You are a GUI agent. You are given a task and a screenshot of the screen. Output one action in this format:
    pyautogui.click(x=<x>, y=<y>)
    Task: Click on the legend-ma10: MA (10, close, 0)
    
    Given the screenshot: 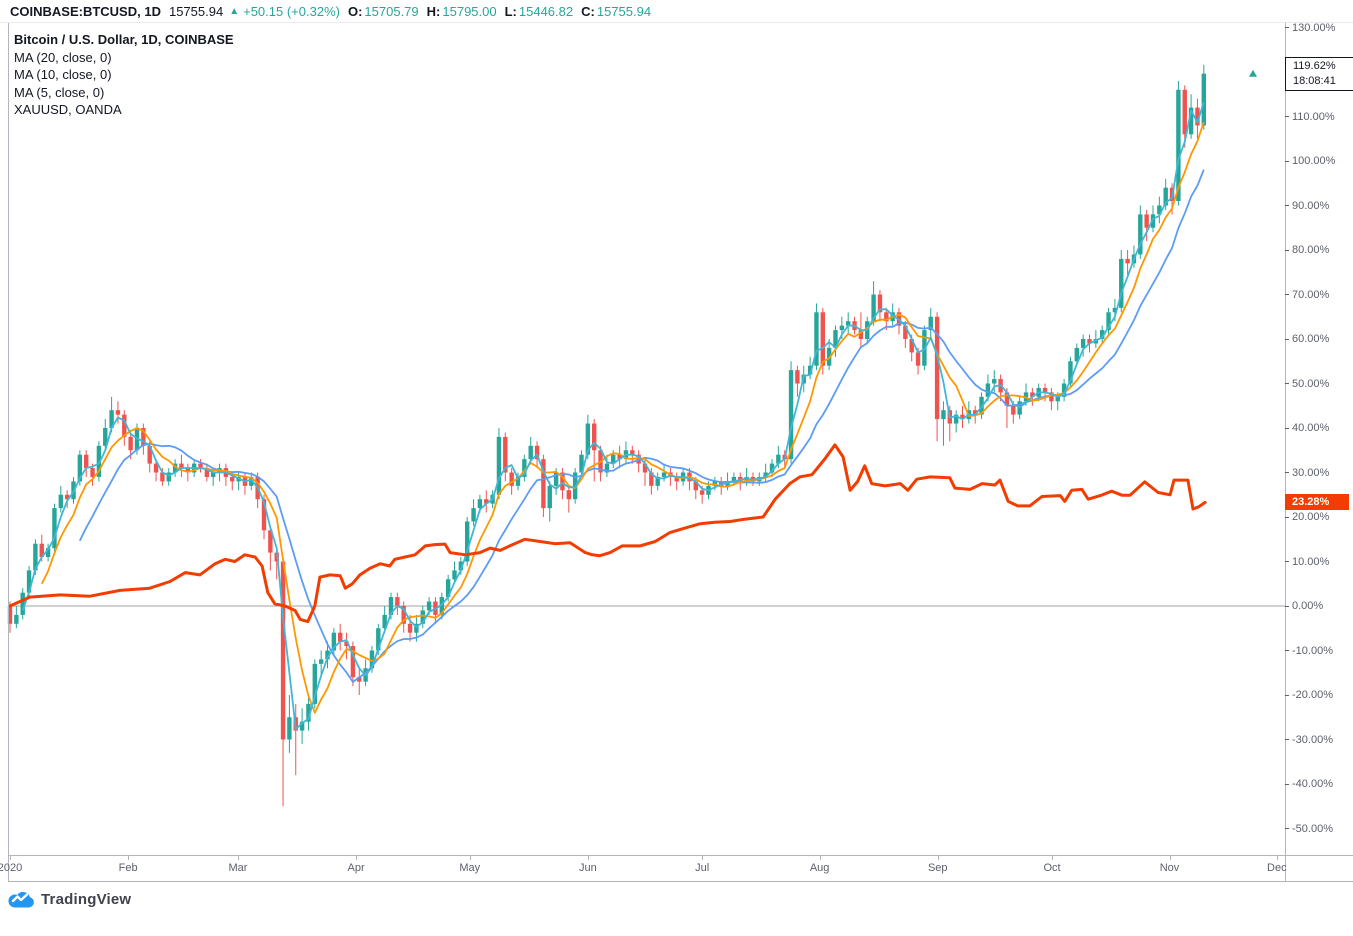 What is the action you would take?
    pyautogui.click(x=63, y=74)
    